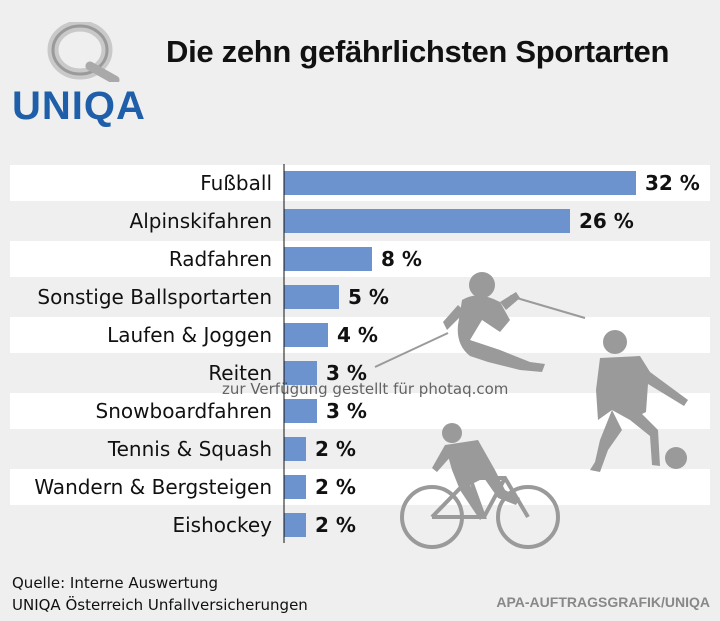 The width and height of the screenshot is (720, 621). Describe the element at coordinates (222, 525) in the screenshot. I see `category-label: Eishockey` at that location.